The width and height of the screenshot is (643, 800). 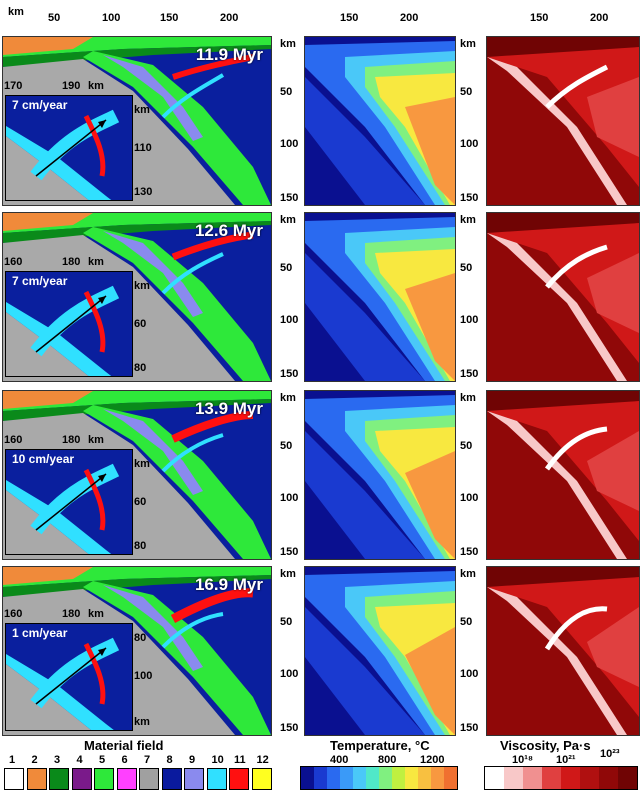 I want to click on top-axis-tick-200: 200, so click(x=229, y=18).